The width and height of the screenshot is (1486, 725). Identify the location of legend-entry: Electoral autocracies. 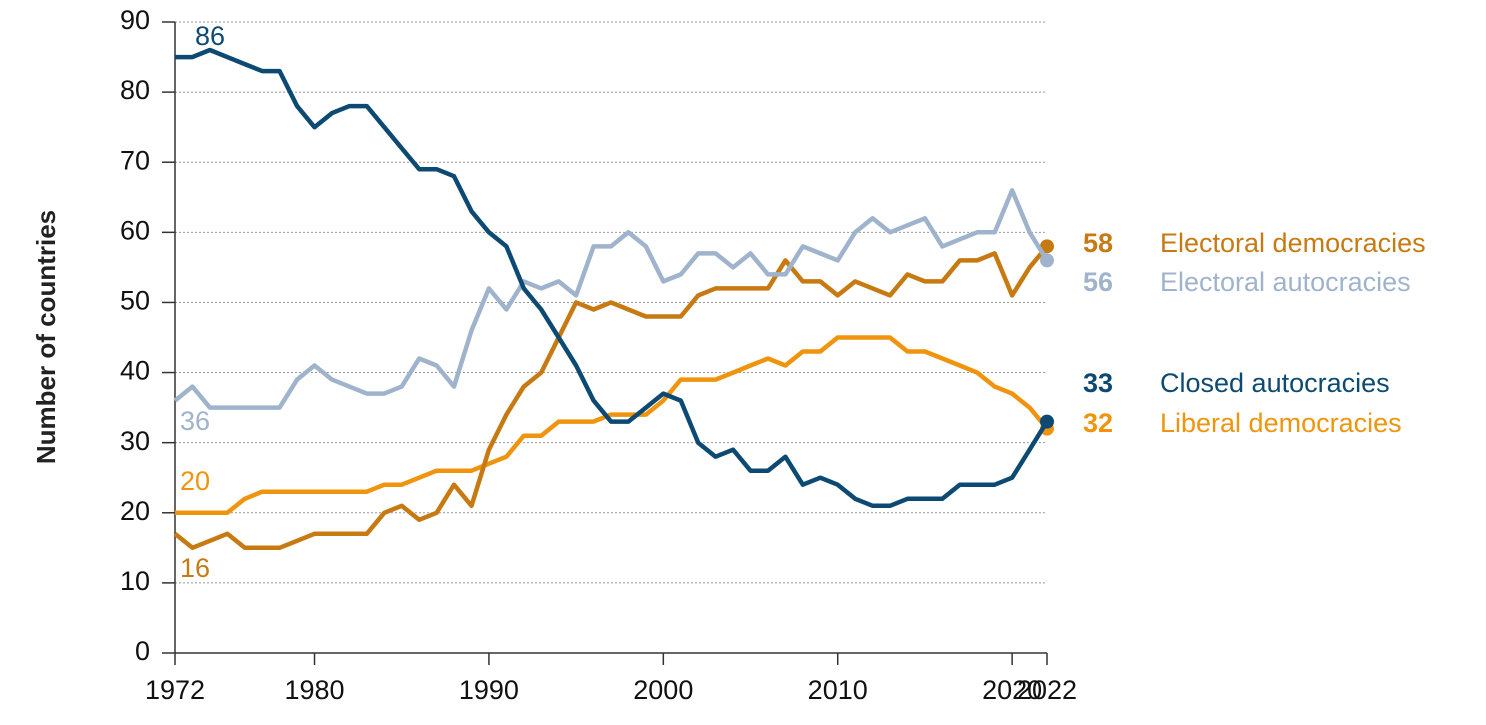
(1285, 282).